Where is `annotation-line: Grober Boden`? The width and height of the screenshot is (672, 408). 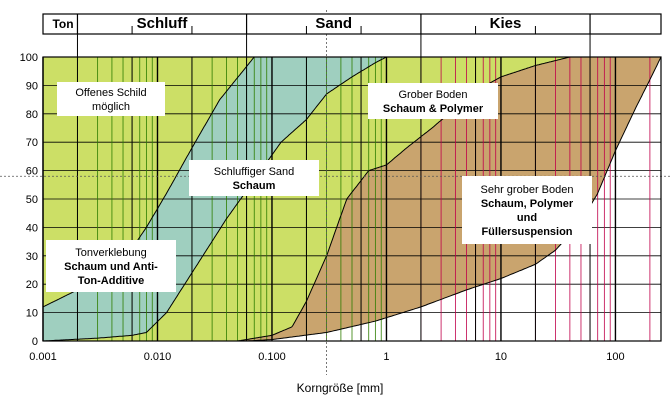 annotation-line: Grober Boden is located at coordinates (432, 95).